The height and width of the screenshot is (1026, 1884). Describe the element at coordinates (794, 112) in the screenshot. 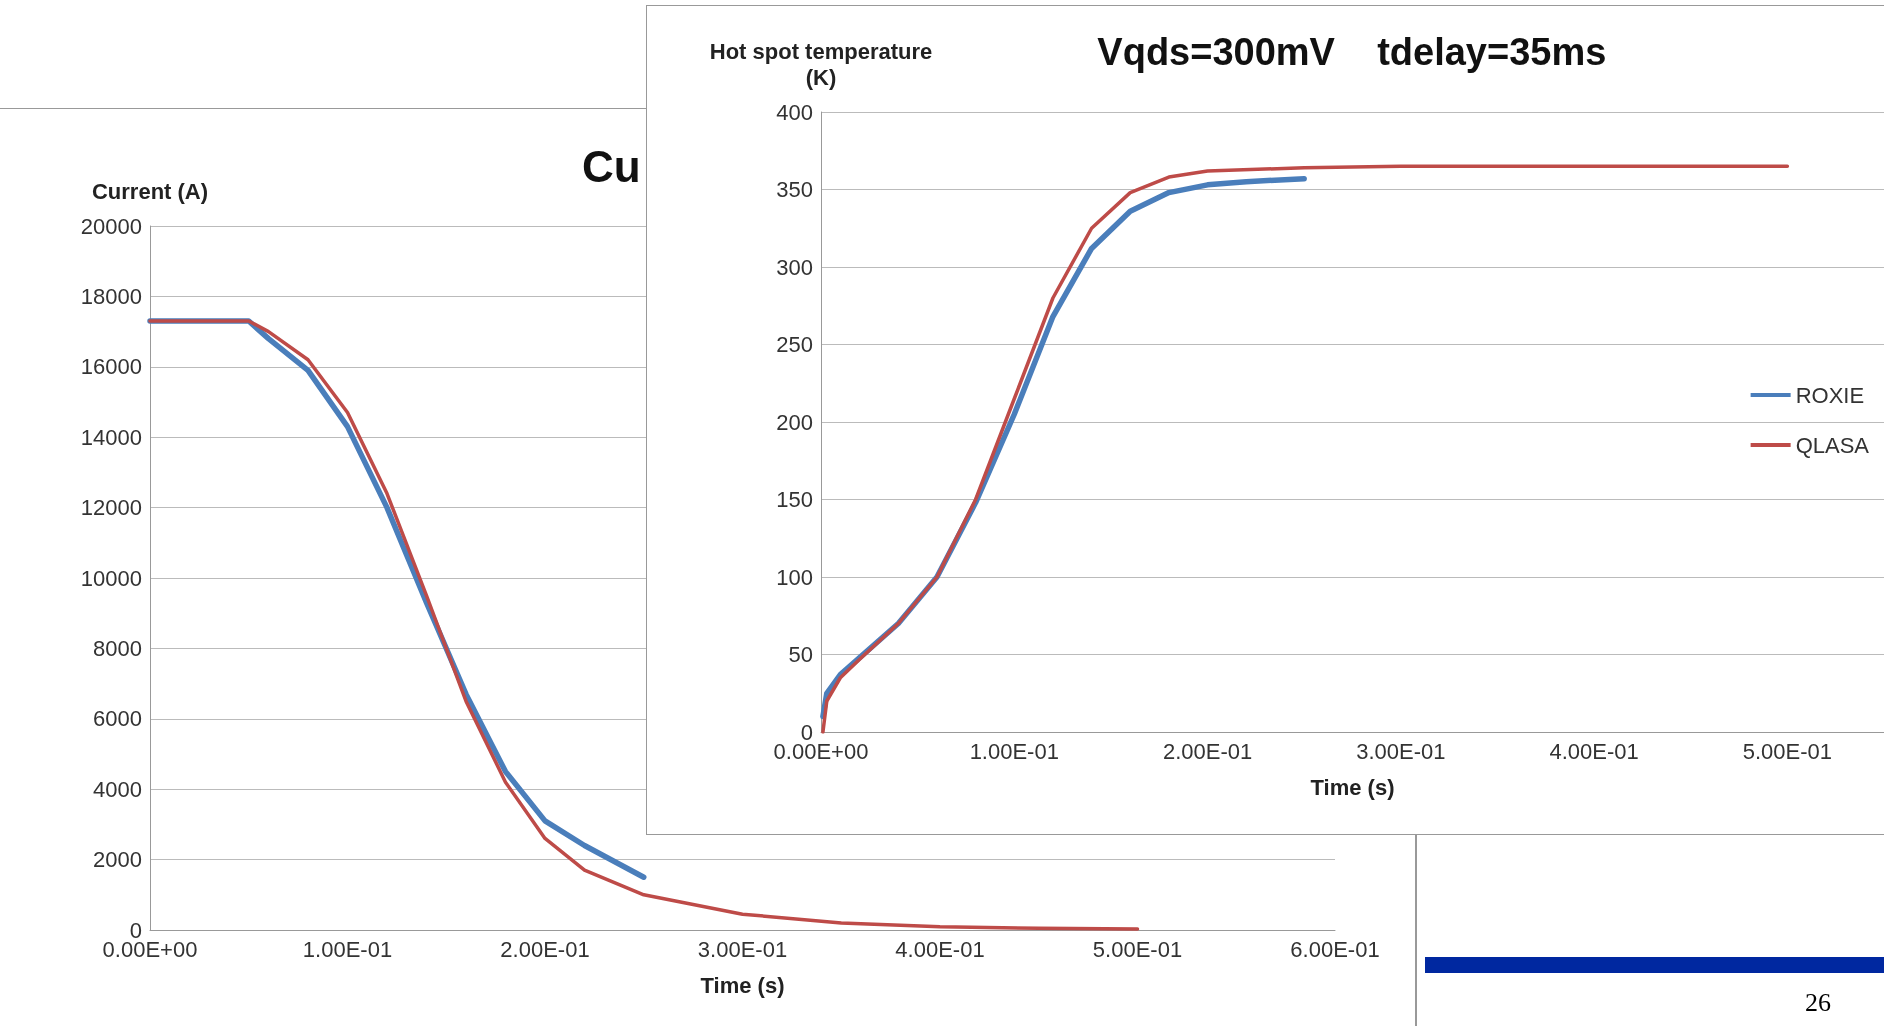

I see `y-tick-label: 400` at that location.